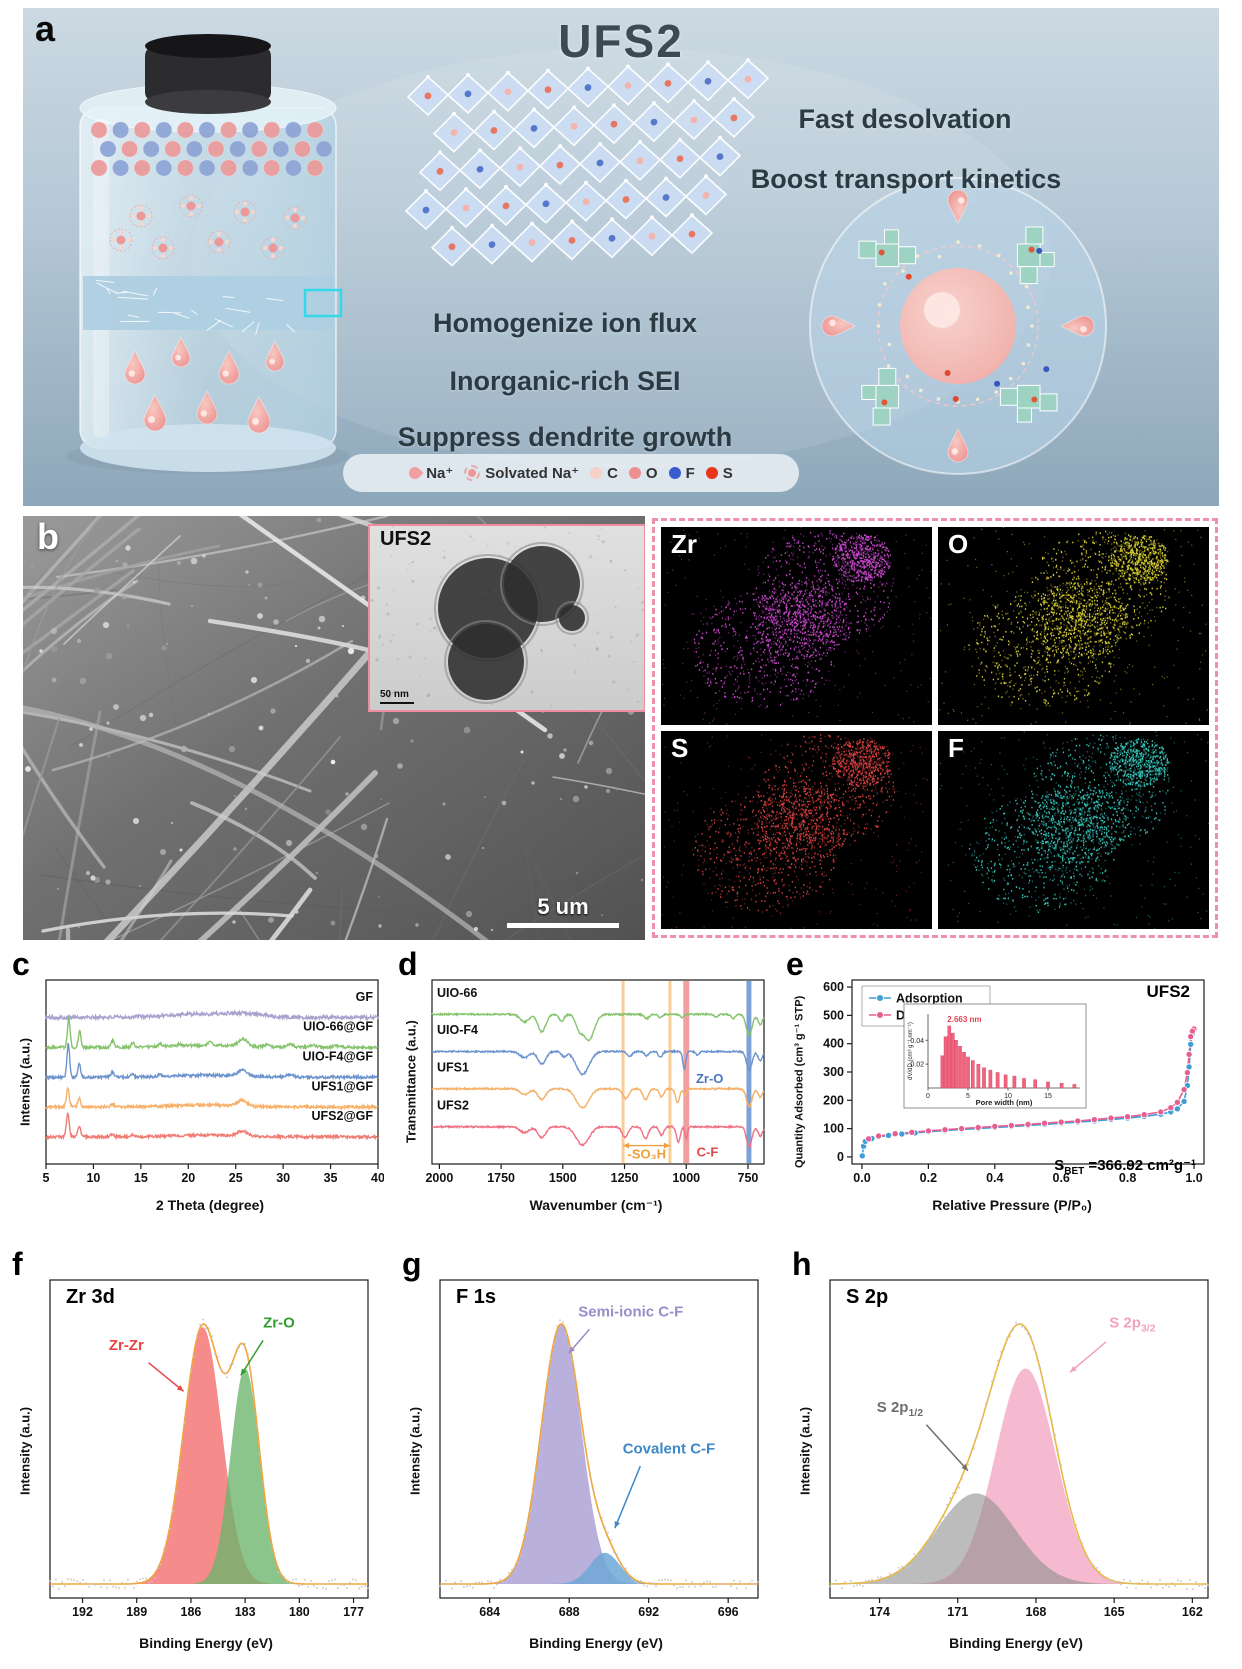 This screenshot has height=1669, width=1242. I want to click on svg-text: 162, so click(1192, 1612).